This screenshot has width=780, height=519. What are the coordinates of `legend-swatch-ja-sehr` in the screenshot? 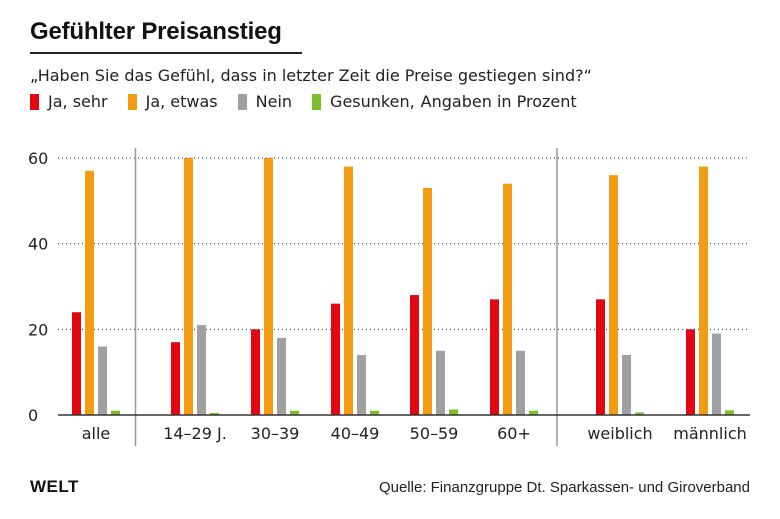 It's located at (34, 101).